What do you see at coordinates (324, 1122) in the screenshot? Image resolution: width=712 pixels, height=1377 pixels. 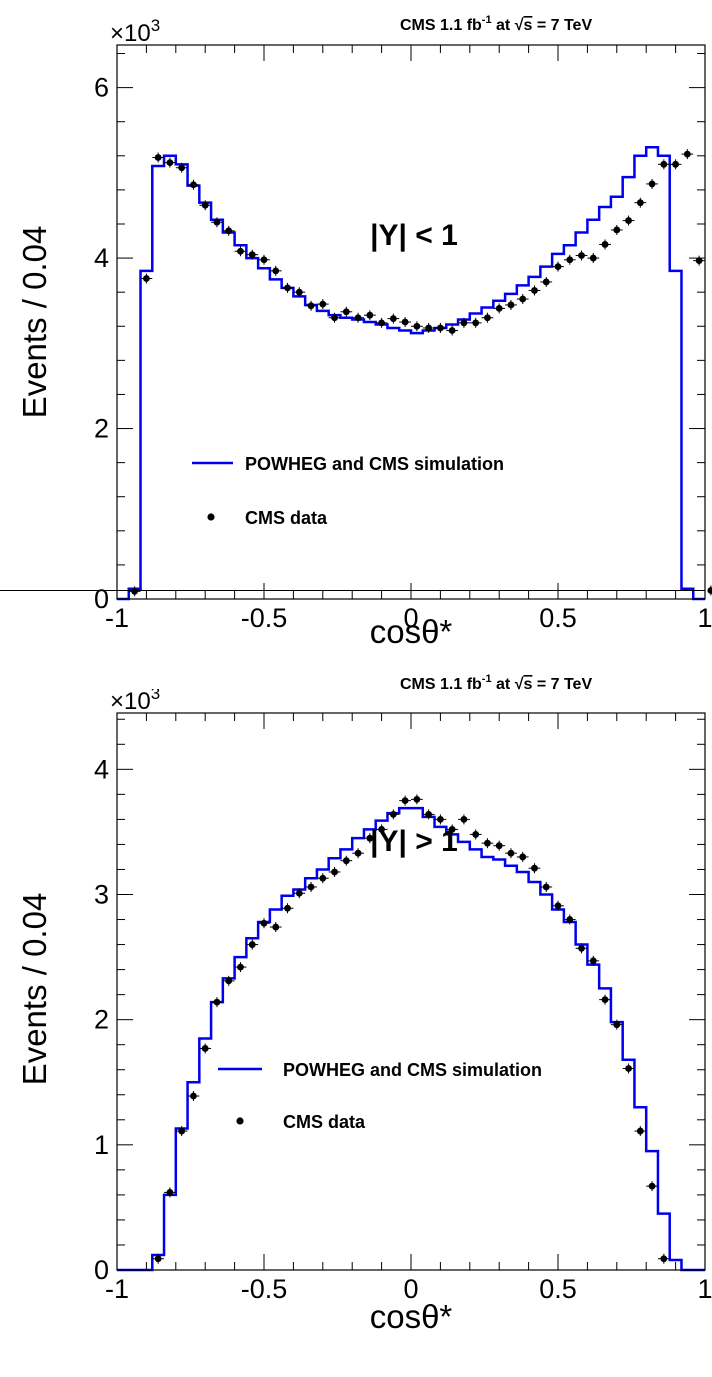 I see `legend-label-data: CMS data` at bounding box center [324, 1122].